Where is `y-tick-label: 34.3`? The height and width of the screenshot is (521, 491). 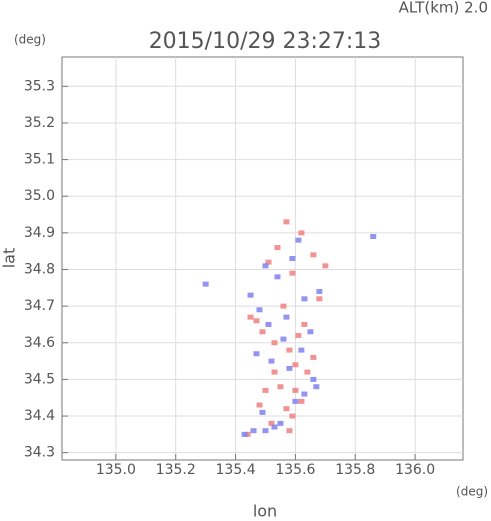 y-tick-label: 34.3 is located at coordinates (39, 453).